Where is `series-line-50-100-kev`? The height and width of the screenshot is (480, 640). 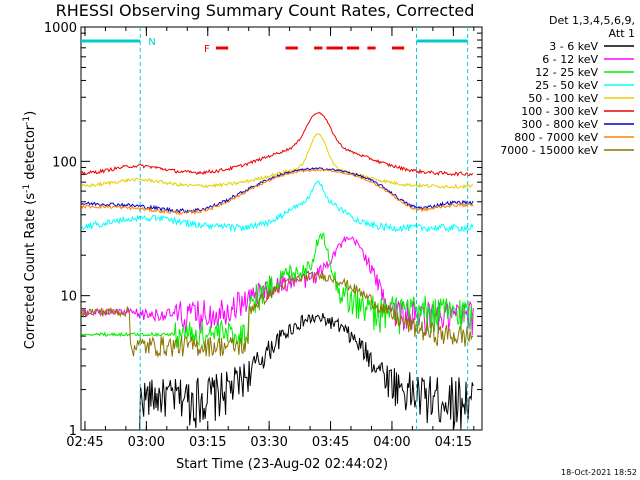 series-line-50-100-kev is located at coordinates (277, 161).